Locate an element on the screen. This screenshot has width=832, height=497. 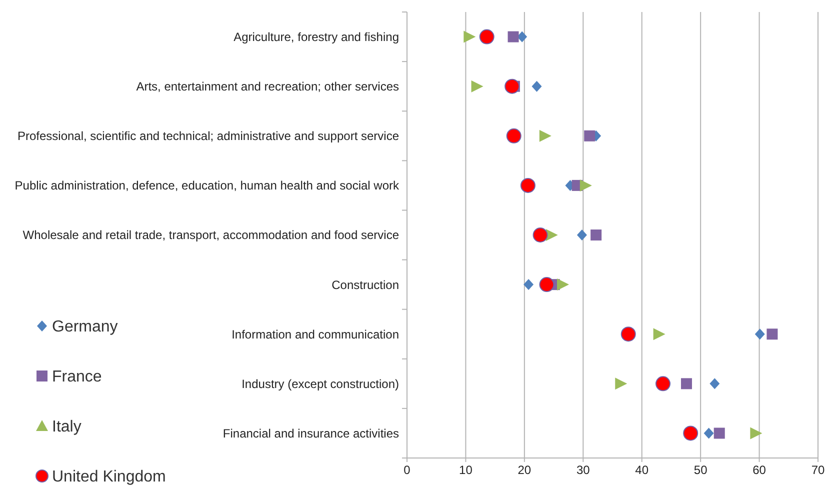
x-tick-label: 0 is located at coordinates (407, 470).